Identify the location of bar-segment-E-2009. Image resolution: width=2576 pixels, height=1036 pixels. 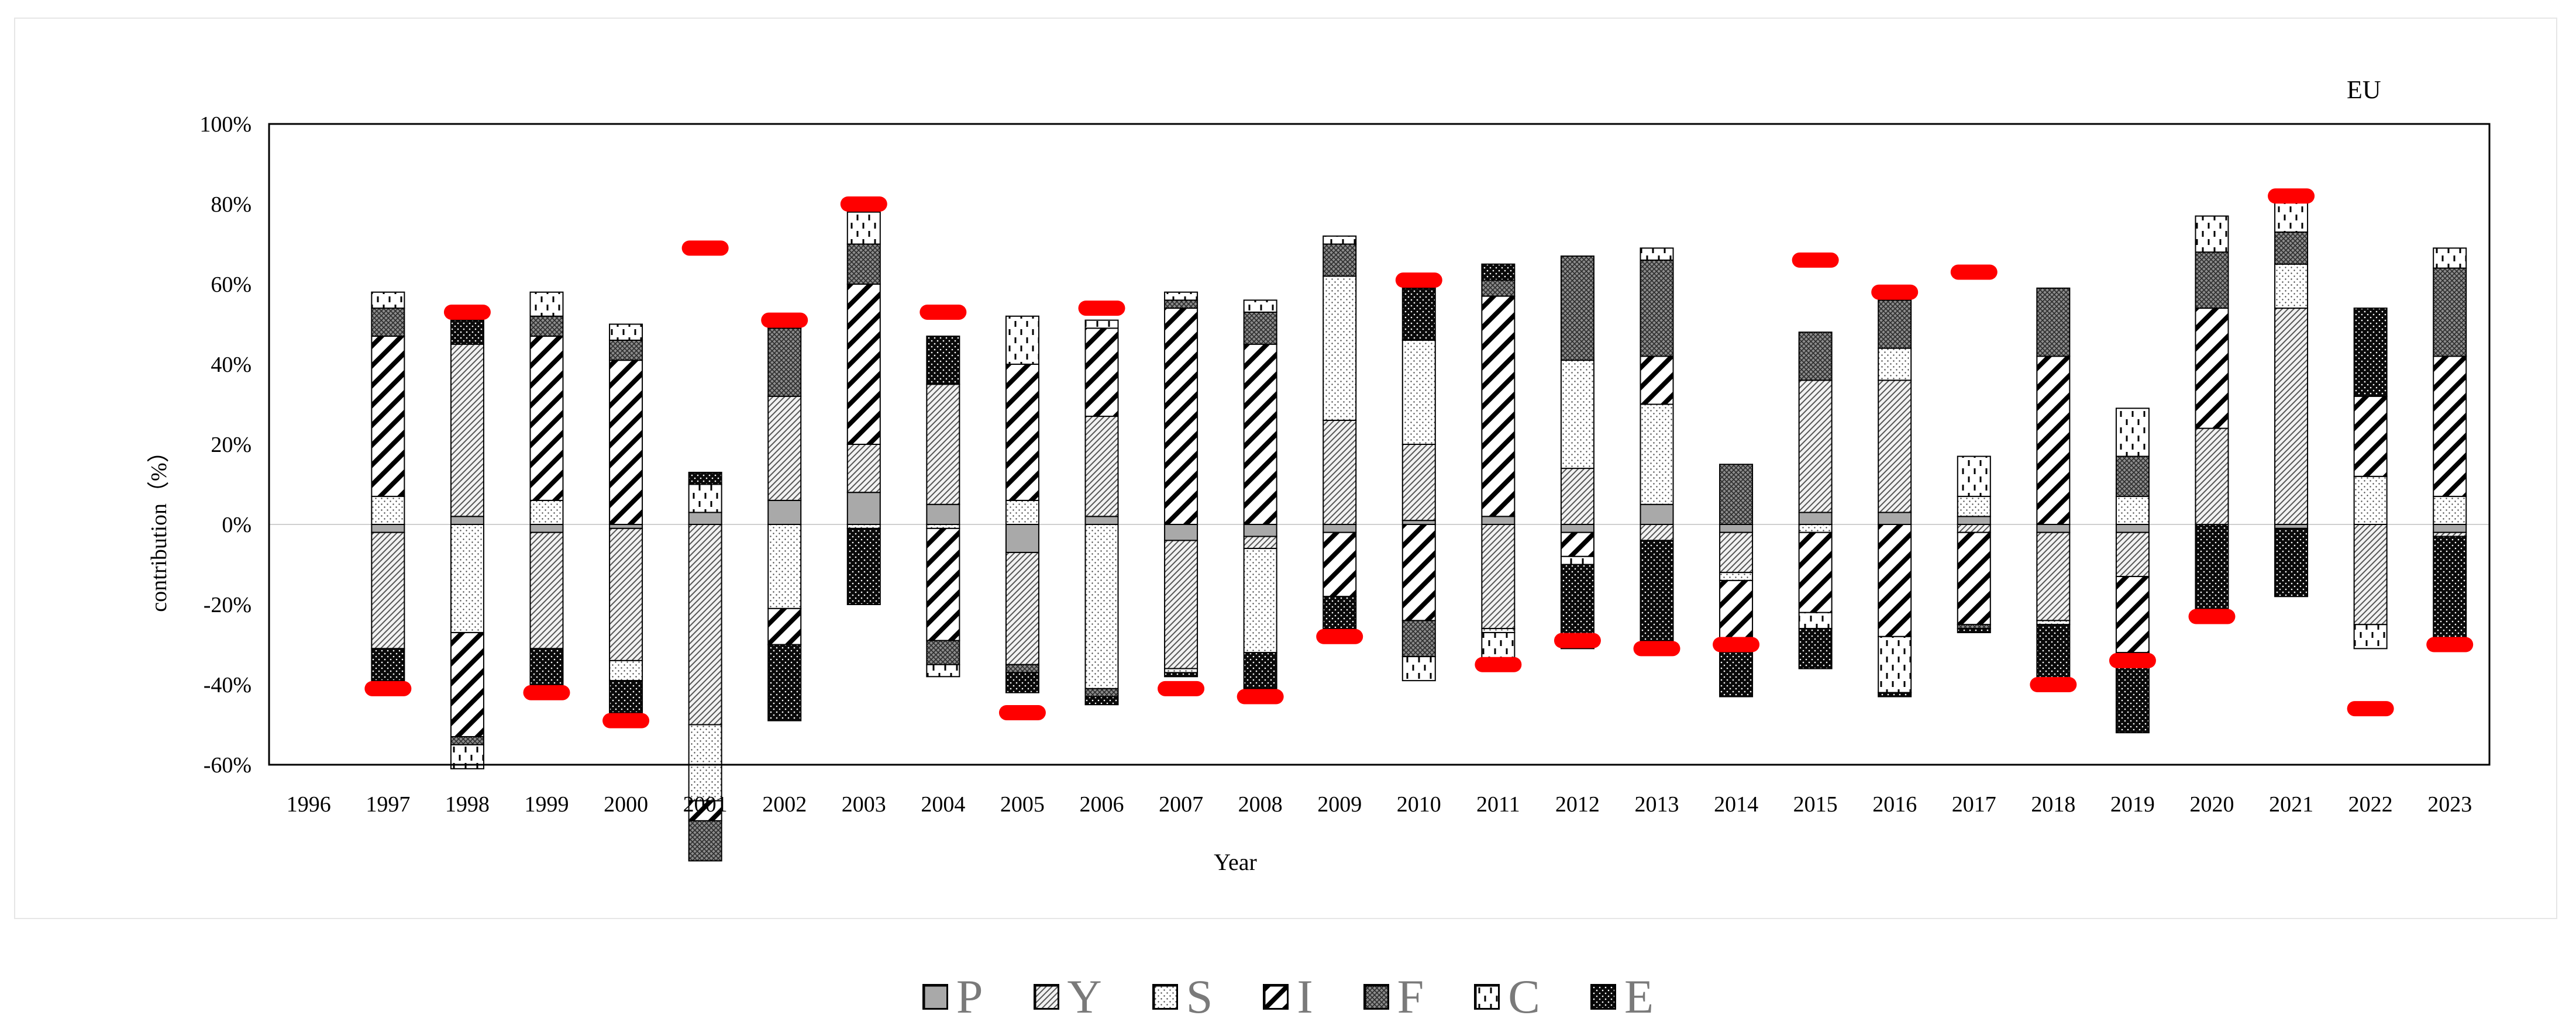
(1340, 613).